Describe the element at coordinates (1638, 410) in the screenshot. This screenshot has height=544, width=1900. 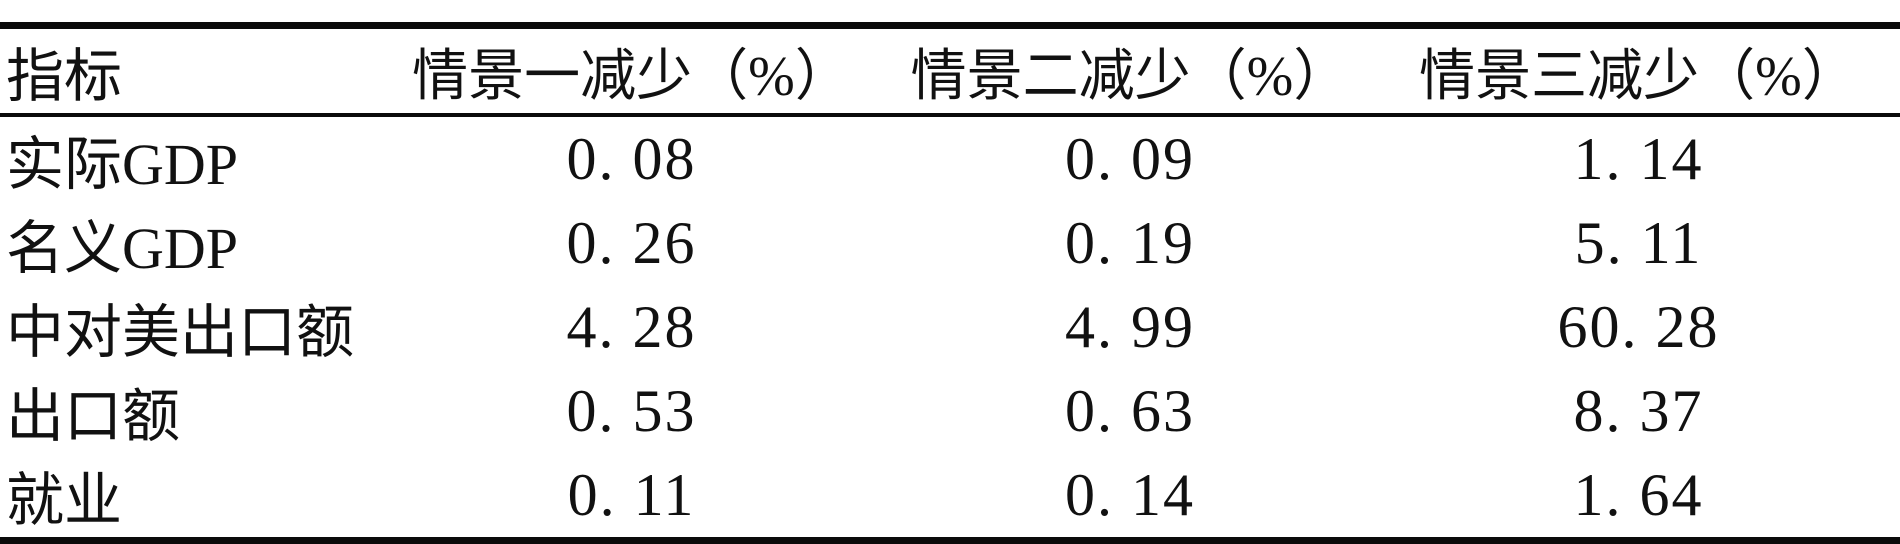
I see `value-cell: 8. 37` at that location.